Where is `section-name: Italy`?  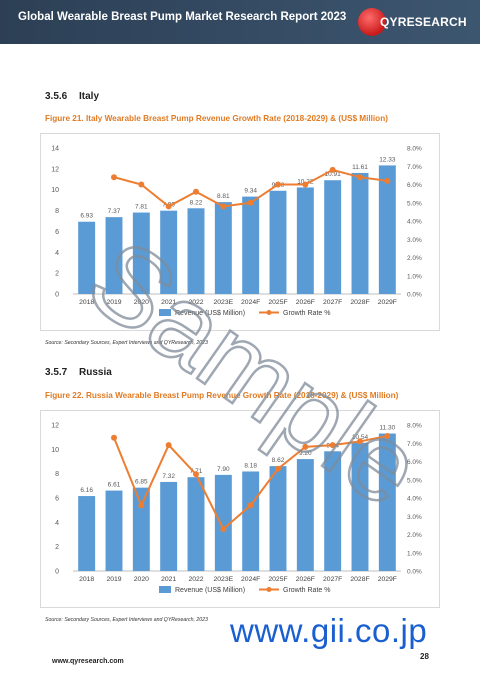 section-name: Italy is located at coordinates (89, 96).